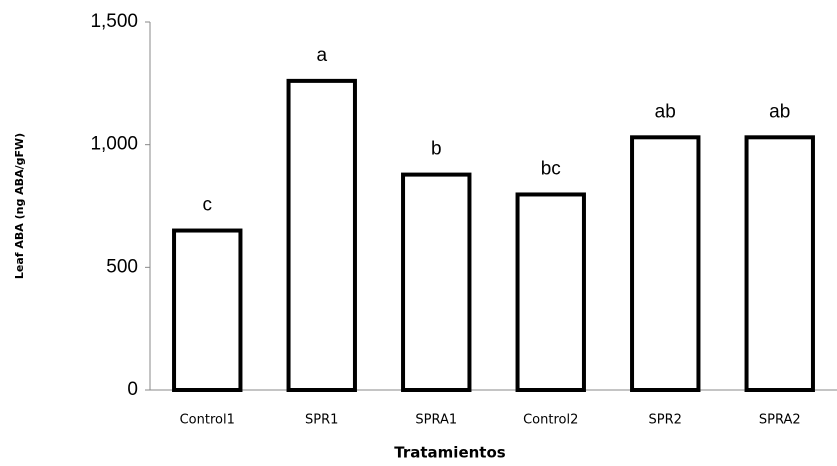 The image size is (837, 466). I want to click on y-tick-label: 1,500, so click(114, 21).